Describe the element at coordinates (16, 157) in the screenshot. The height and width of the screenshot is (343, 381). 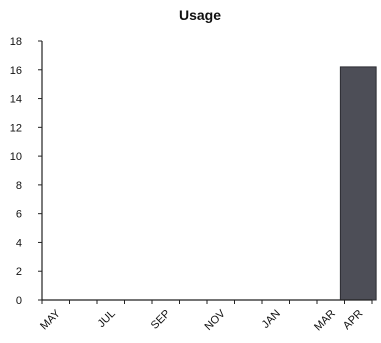
I see `y-tick-label: 10` at that location.